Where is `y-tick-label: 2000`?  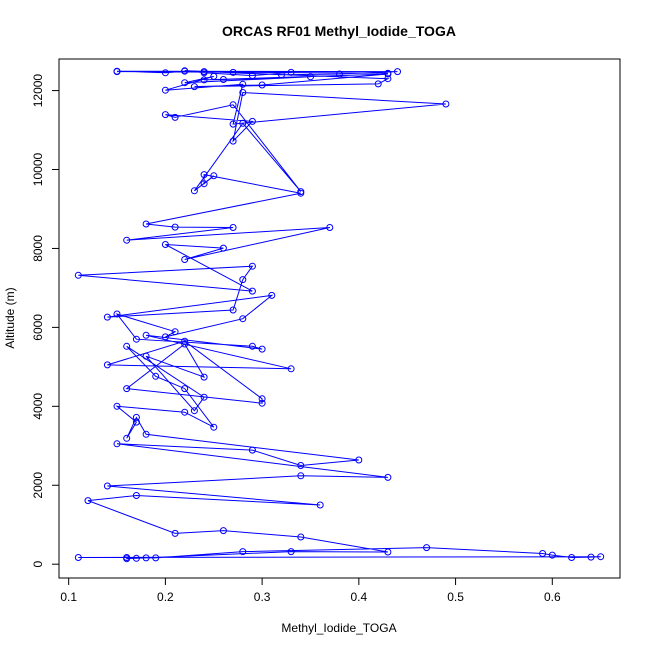
y-tick-label: 2000 is located at coordinates (38, 485).